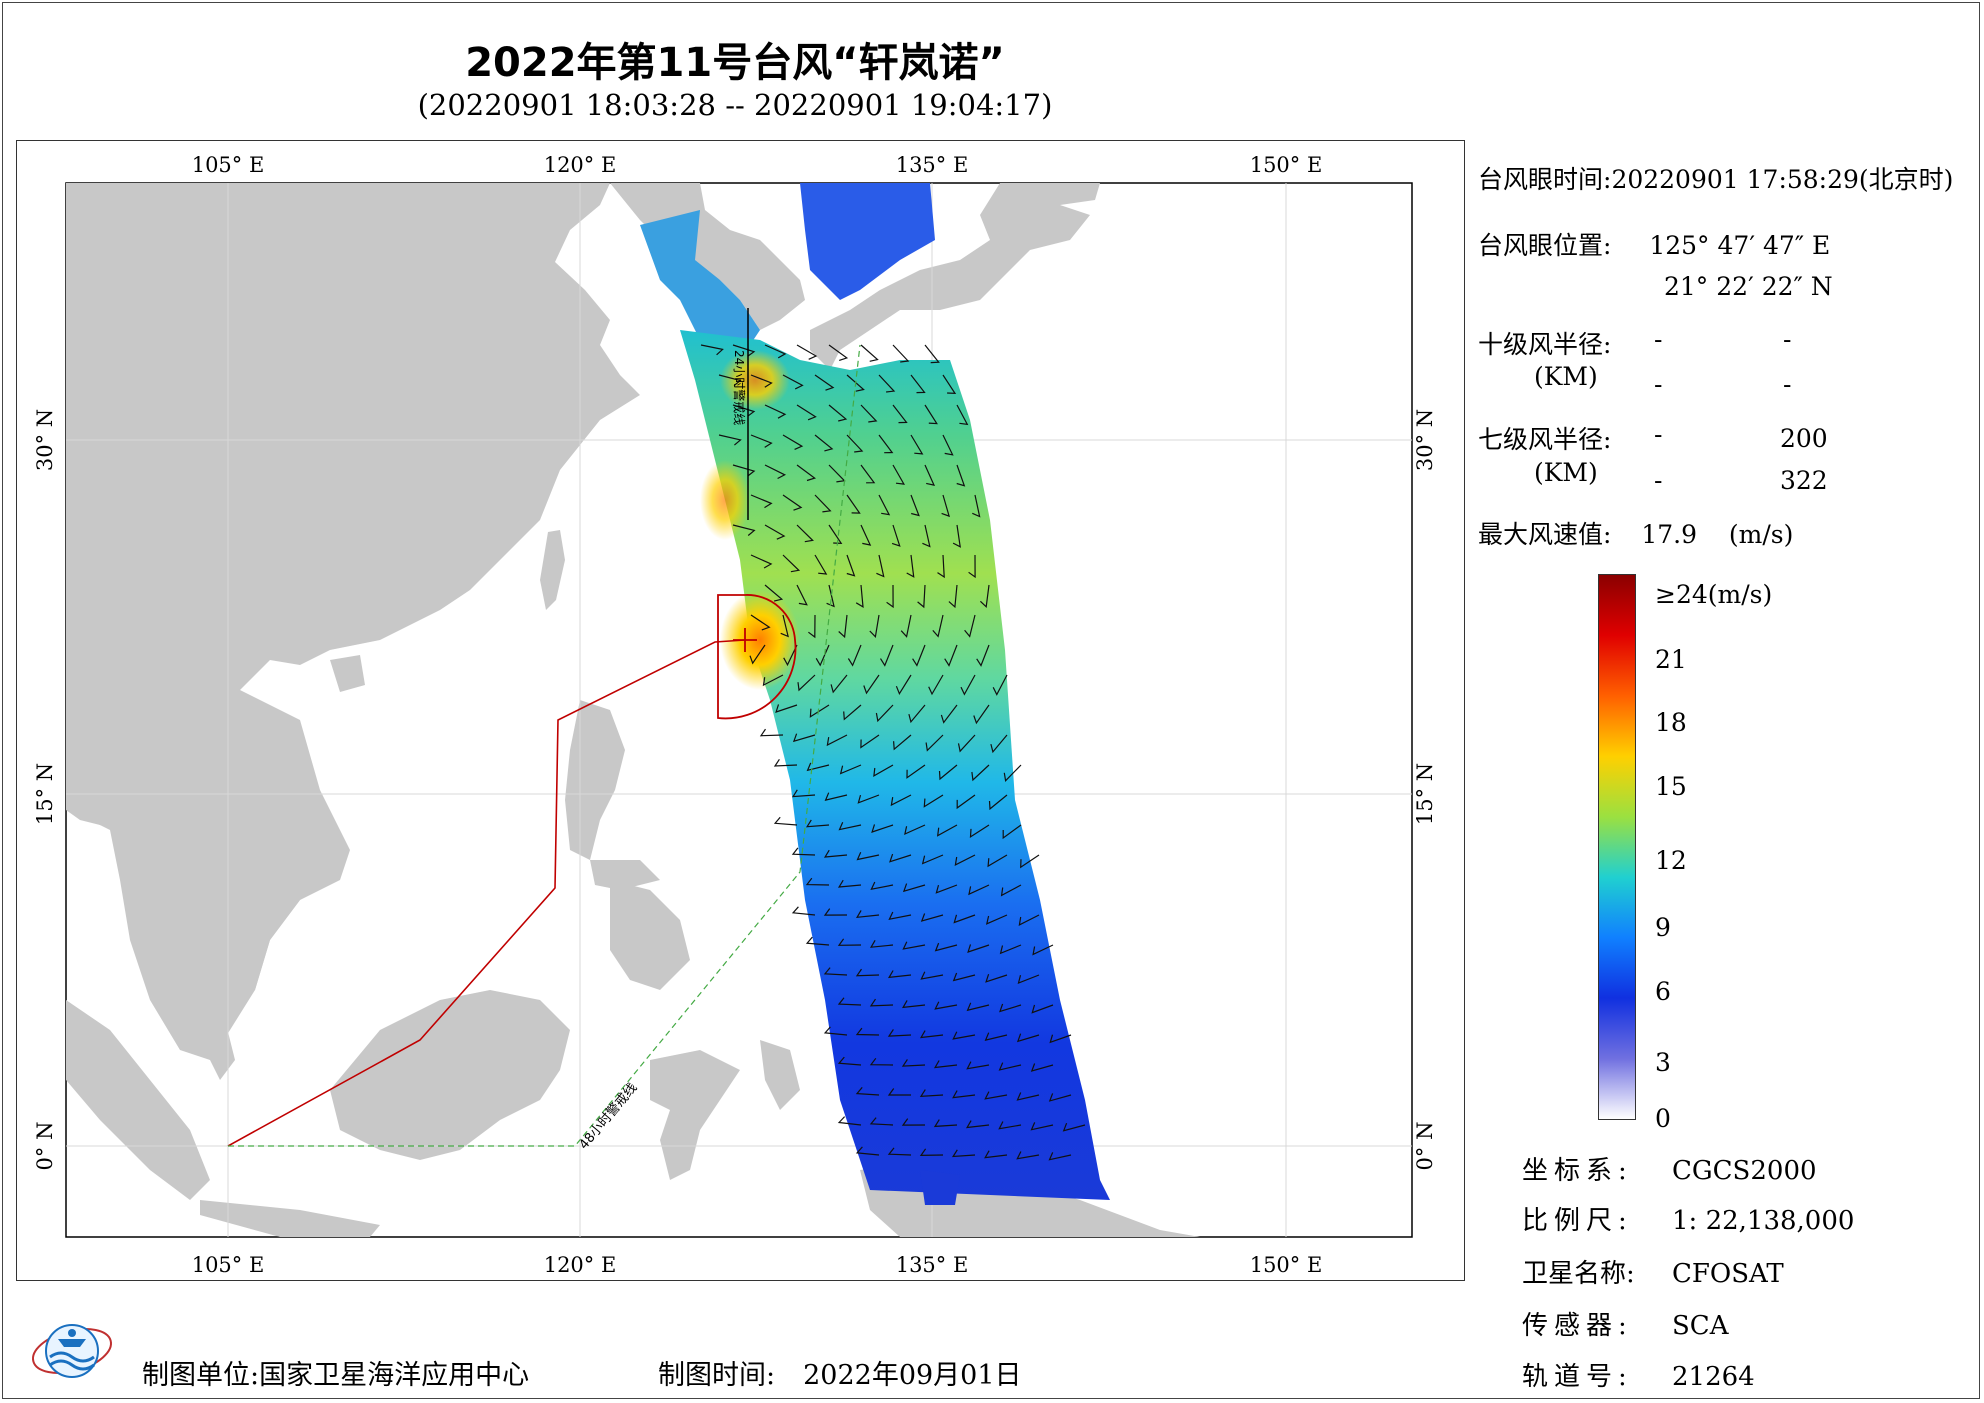  Describe the element at coordinates (72, 1351) in the screenshot. I see `nsoas-logo` at that location.